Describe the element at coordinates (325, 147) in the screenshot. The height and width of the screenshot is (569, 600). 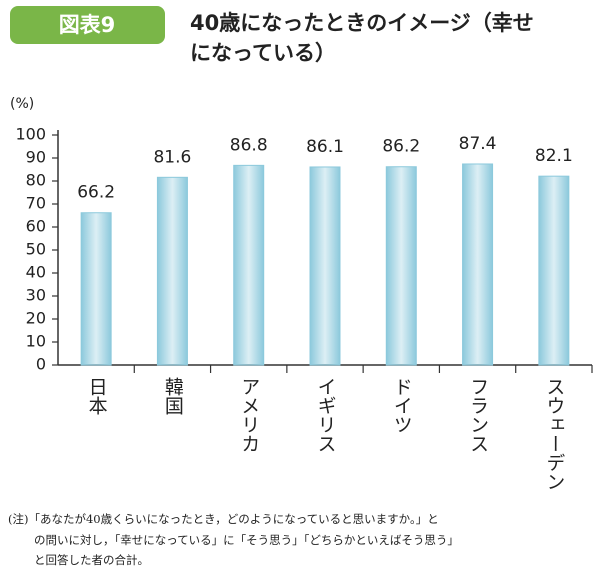
I see `value-label: 86.1` at that location.